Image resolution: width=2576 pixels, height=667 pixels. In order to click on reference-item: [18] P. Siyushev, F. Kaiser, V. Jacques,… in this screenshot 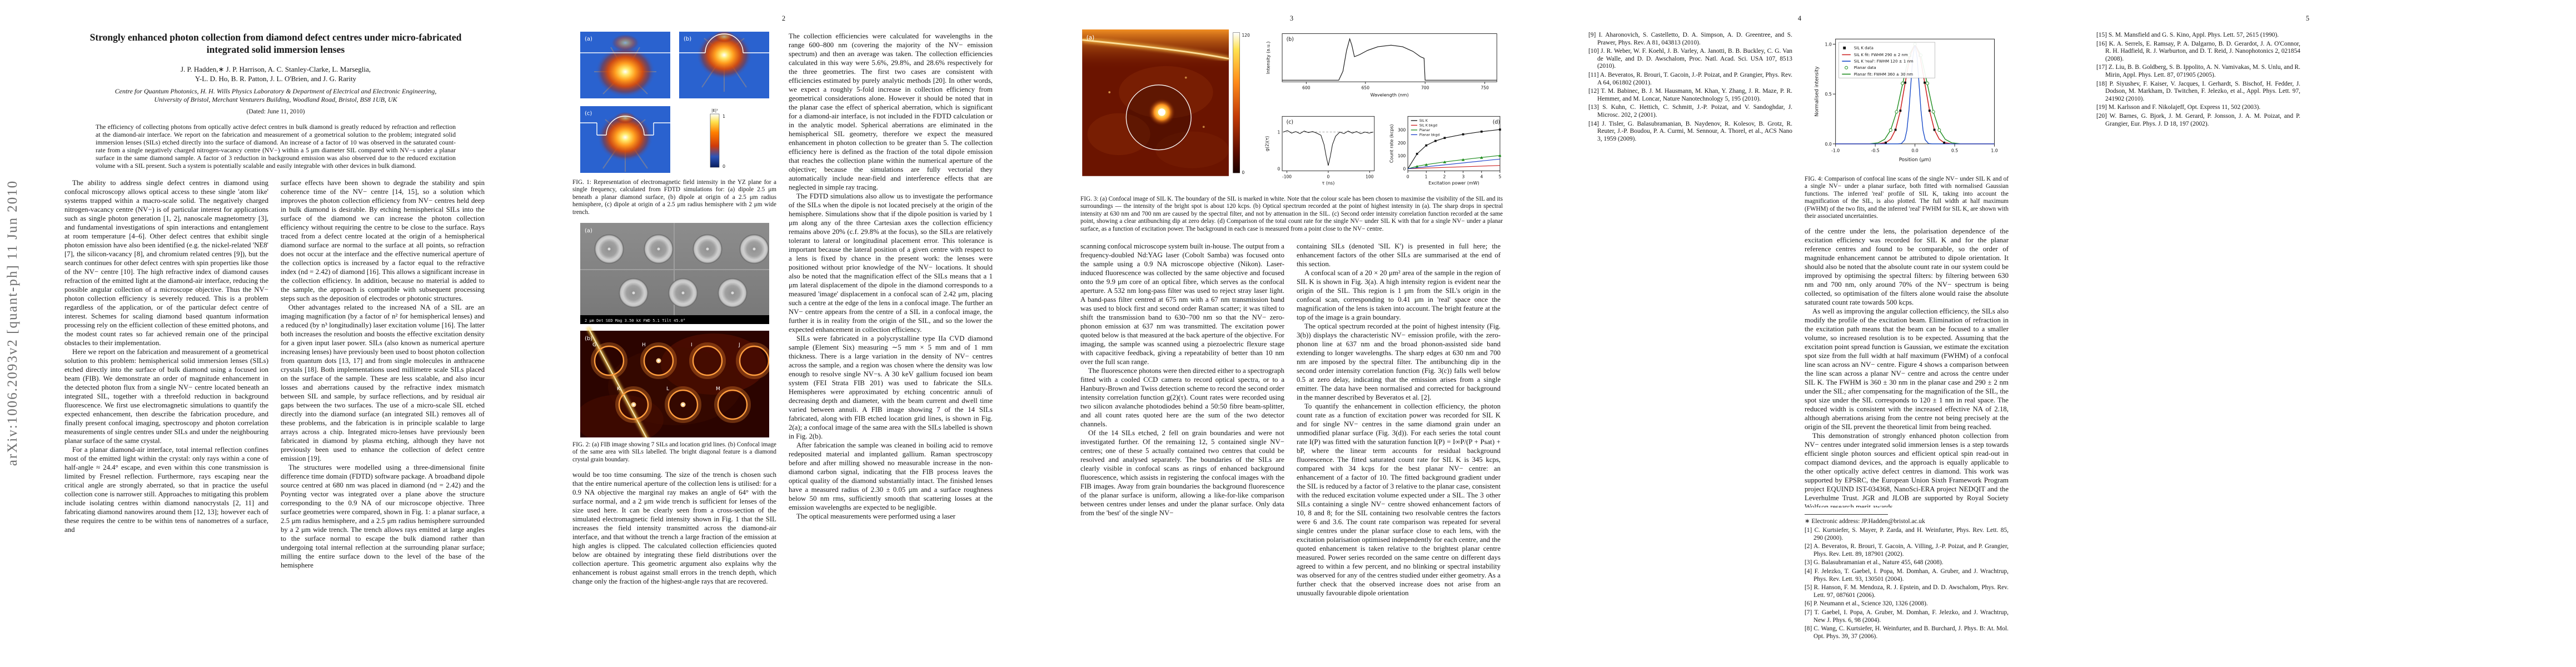, I will do `click(2198, 91)`.